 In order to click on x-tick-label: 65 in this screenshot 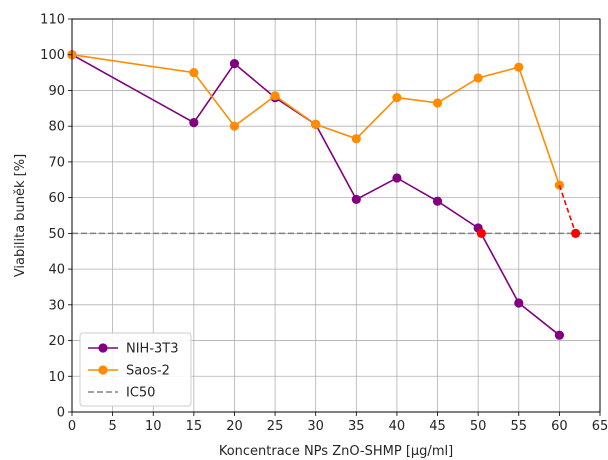, I will do `click(600, 426)`.